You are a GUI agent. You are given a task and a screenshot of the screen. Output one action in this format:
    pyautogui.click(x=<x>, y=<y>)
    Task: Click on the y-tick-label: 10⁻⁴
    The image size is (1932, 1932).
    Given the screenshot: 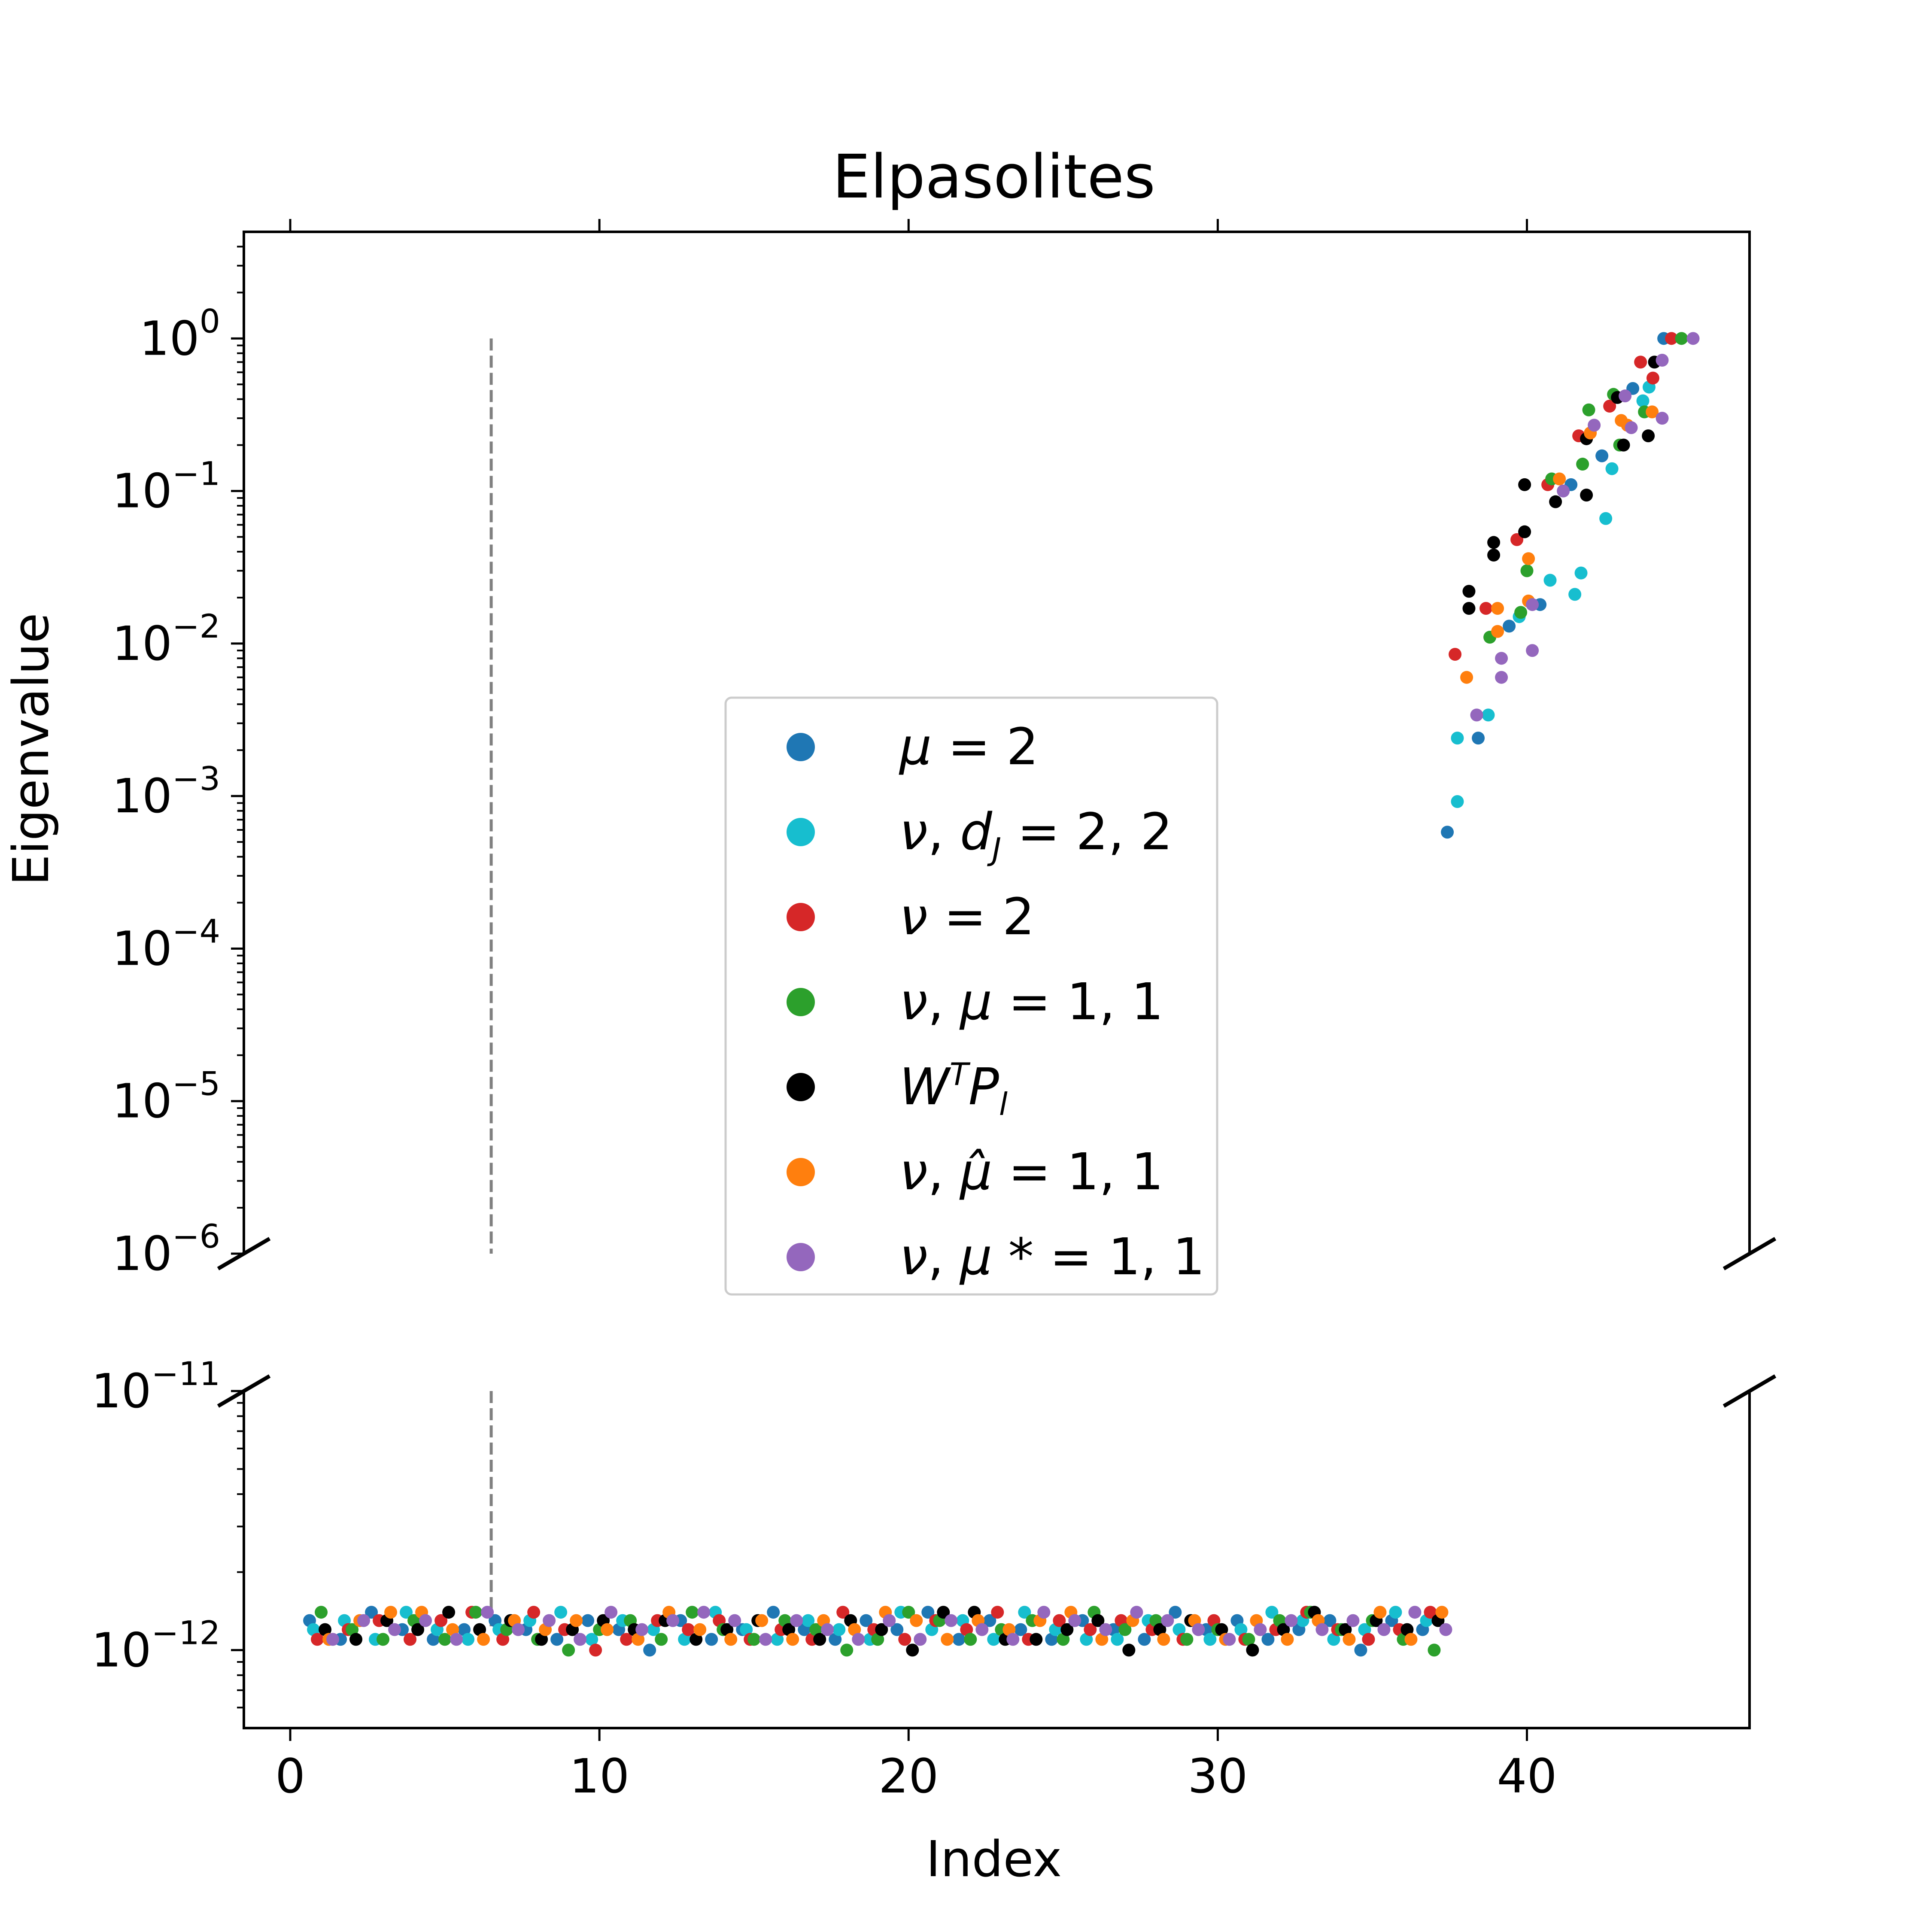 What is the action you would take?
    pyautogui.click(x=166, y=944)
    